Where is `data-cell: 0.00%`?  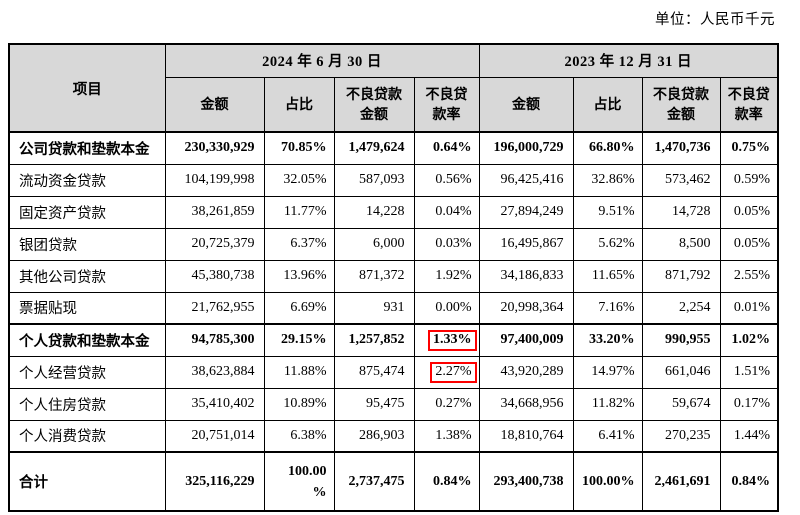
data-cell: 0.00% is located at coordinates (446, 308).